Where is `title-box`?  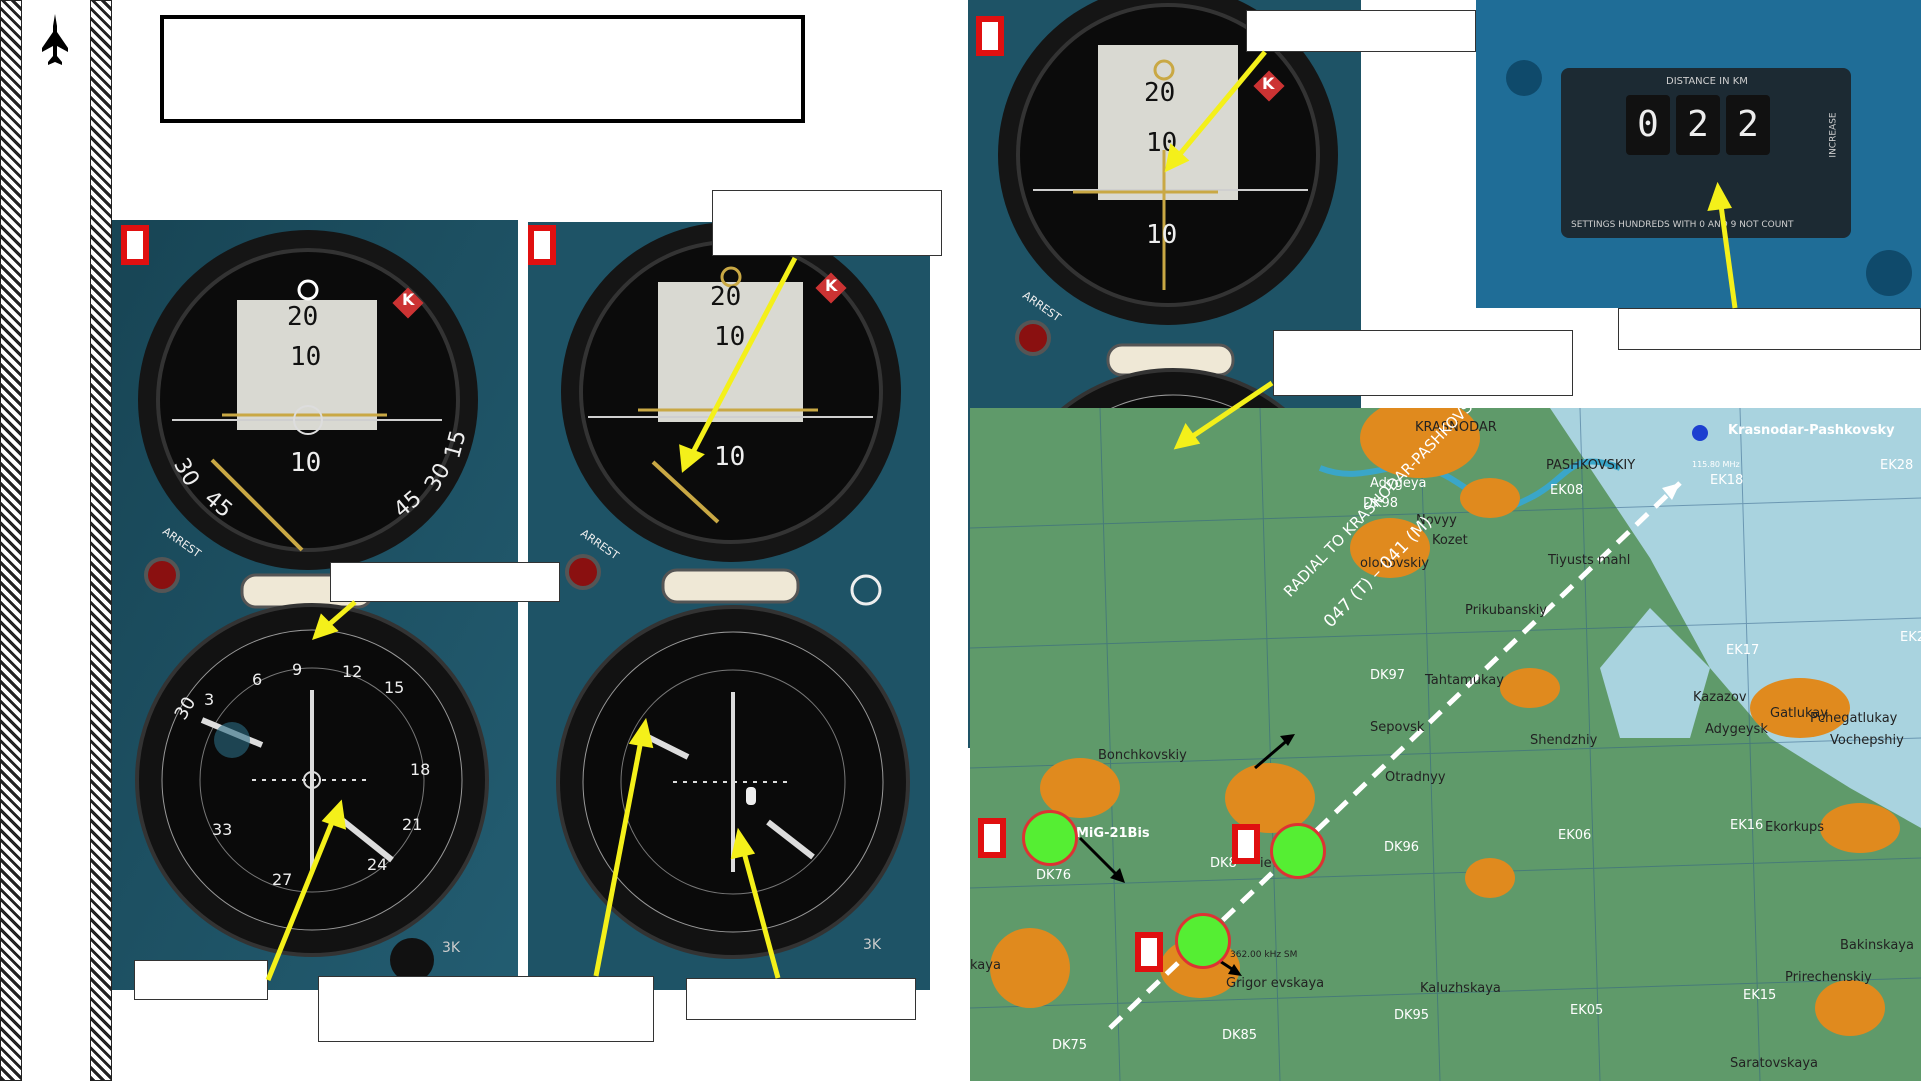
title-box is located at coordinates (482, 69).